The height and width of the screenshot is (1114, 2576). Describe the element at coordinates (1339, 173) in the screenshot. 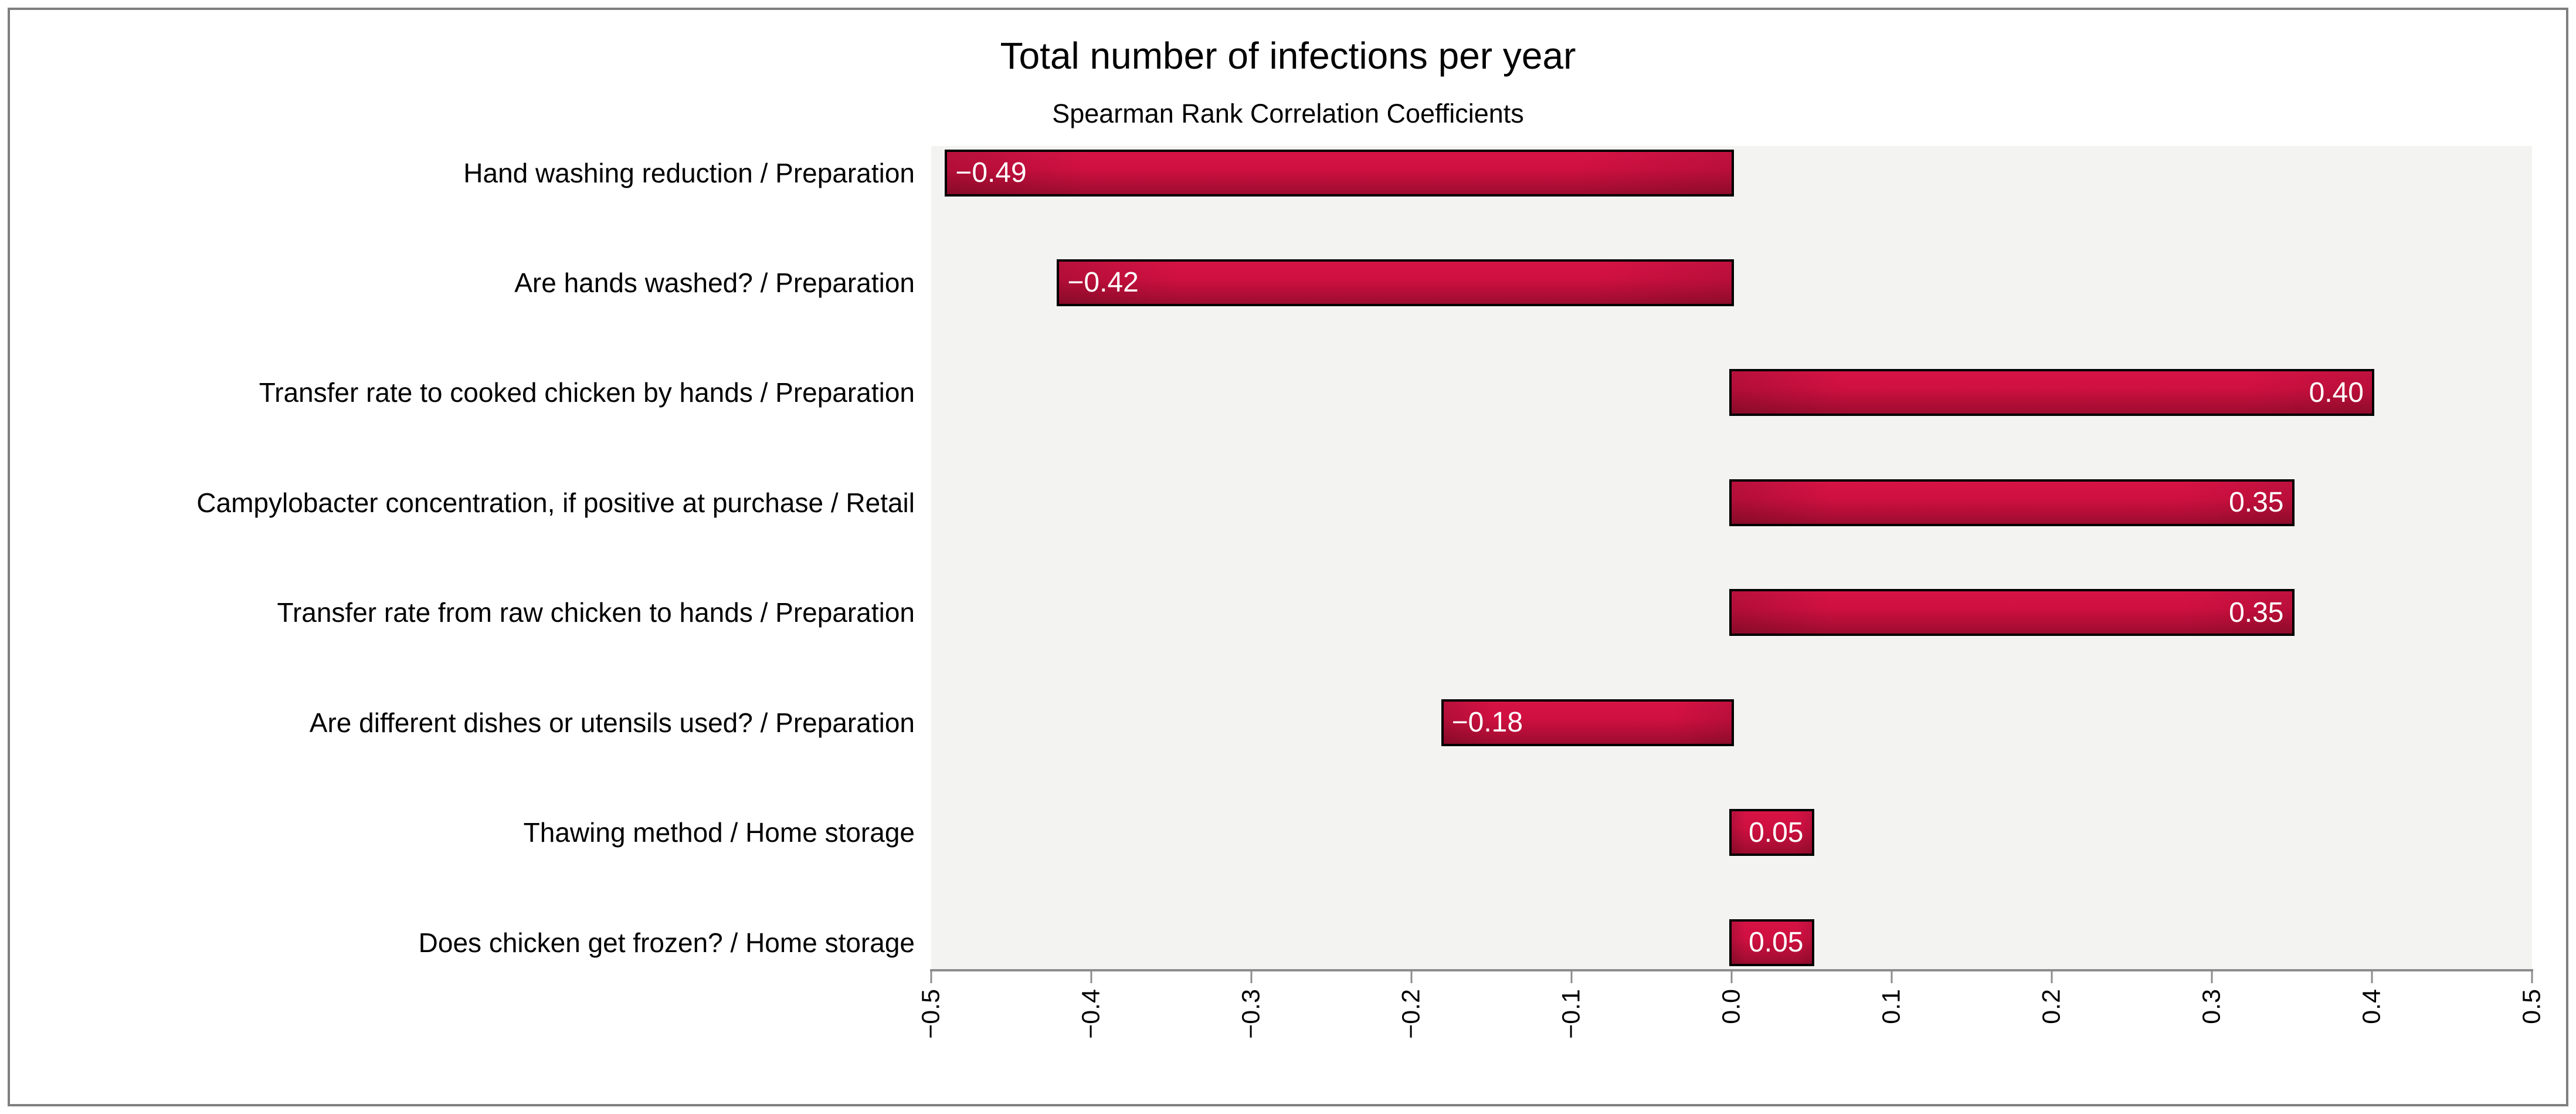

I see `bar: −0.49` at that location.